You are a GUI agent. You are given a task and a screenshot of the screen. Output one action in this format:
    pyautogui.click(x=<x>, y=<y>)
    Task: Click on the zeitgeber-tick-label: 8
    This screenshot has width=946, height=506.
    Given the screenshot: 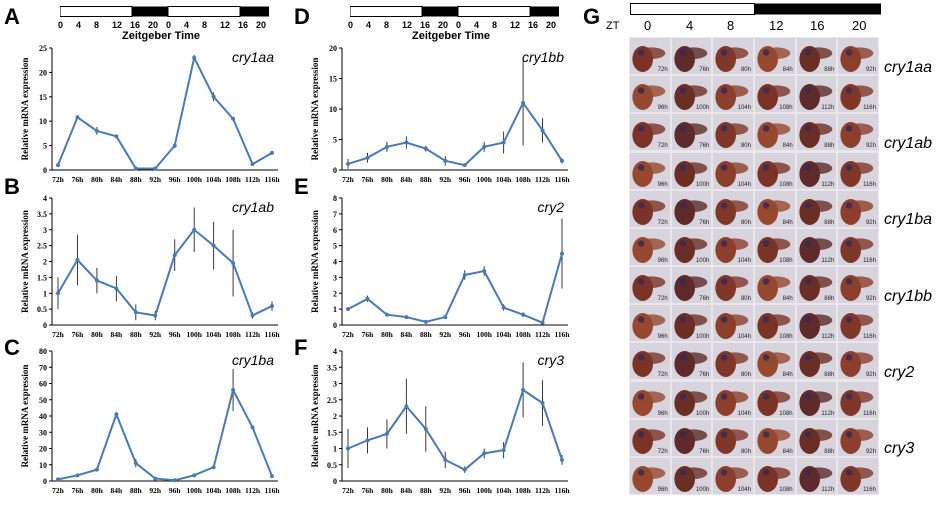 What is the action you would take?
    pyautogui.click(x=495, y=25)
    